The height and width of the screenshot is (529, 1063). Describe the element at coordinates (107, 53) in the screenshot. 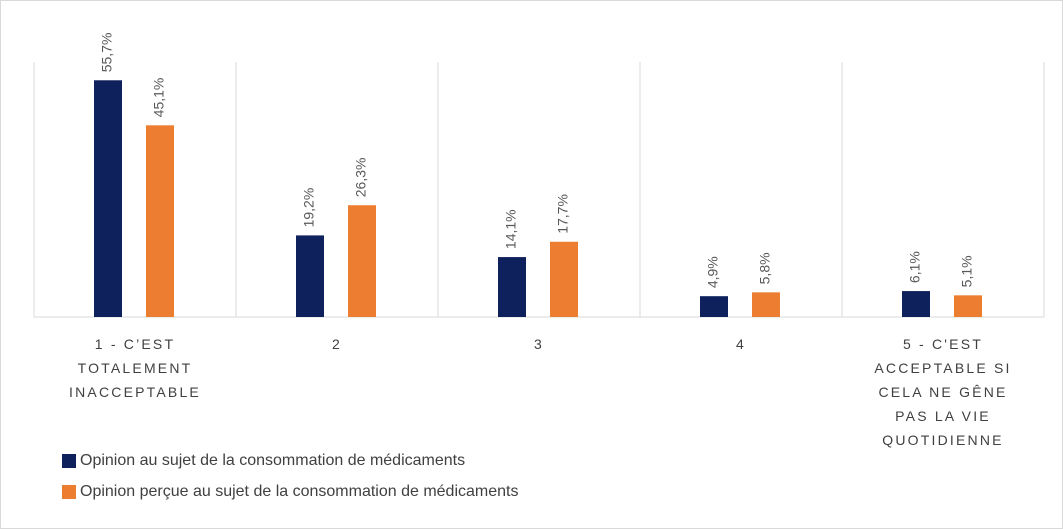

I see `value-label: 55,7%` at that location.